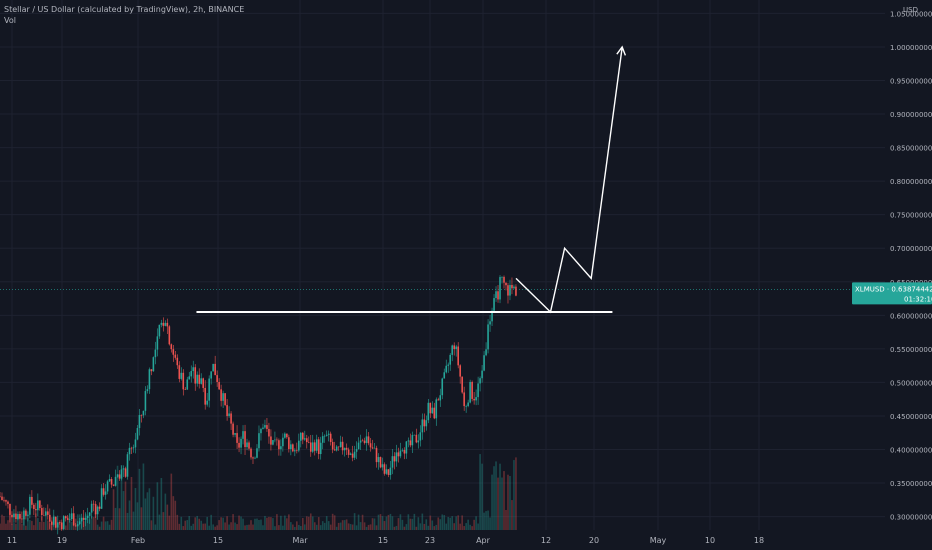 The image size is (932, 550). I want to click on current-price-tag: XLMUSD · 0.63874442 01:32:10, so click(892, 293).